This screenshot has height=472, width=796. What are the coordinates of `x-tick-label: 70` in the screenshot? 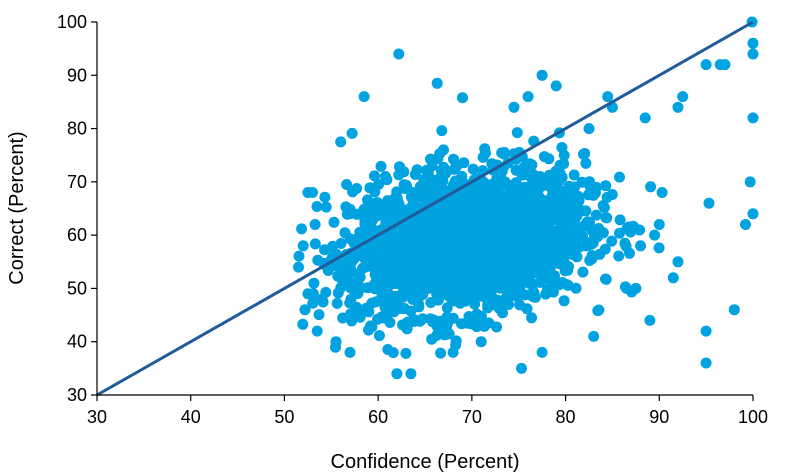 It's located at (472, 417).